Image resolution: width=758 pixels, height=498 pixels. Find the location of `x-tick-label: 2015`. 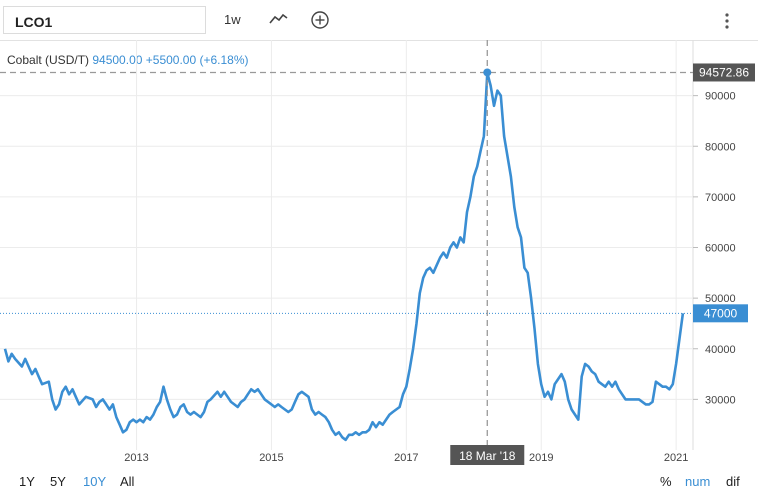

x-tick-label: 2015 is located at coordinates (271, 458).